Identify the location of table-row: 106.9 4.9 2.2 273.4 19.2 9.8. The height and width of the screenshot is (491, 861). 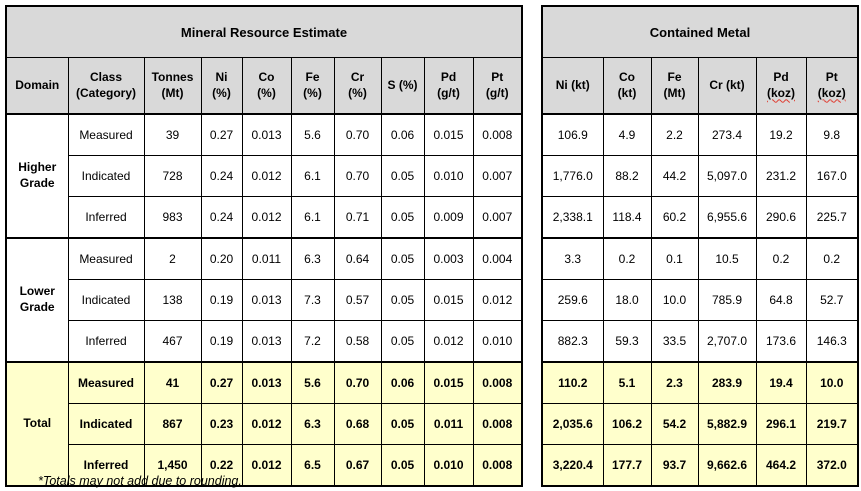
(700, 134).